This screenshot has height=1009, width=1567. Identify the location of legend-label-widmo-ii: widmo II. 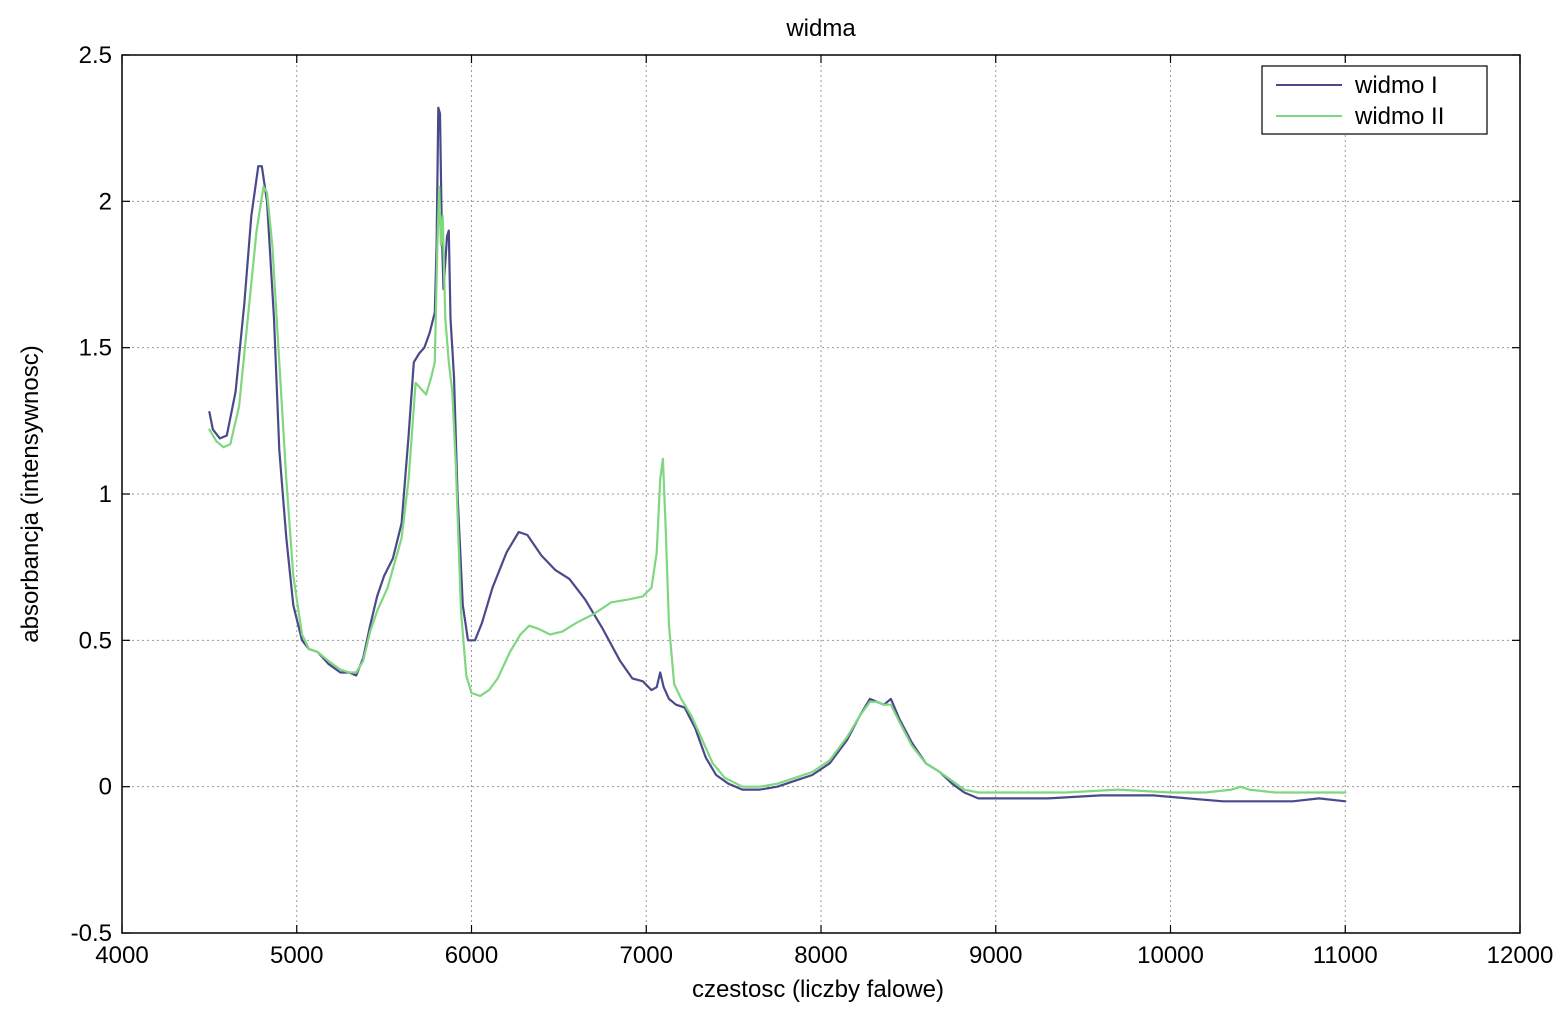
(1399, 116).